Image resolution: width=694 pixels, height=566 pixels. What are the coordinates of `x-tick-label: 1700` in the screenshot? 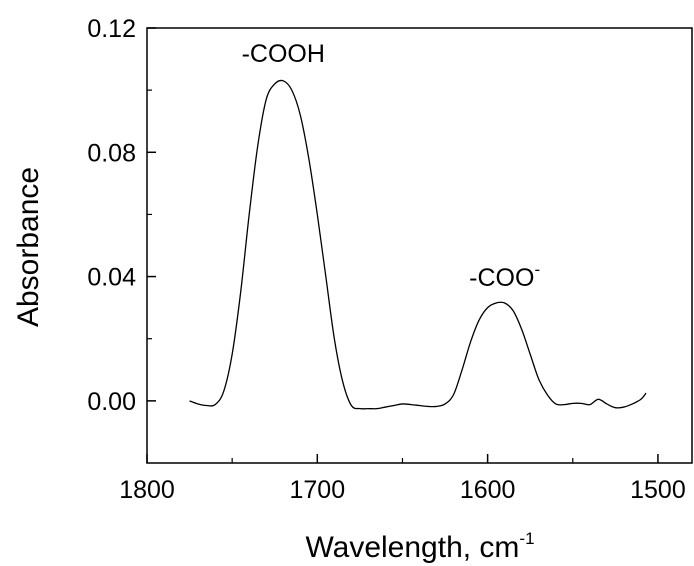 It's located at (318, 490).